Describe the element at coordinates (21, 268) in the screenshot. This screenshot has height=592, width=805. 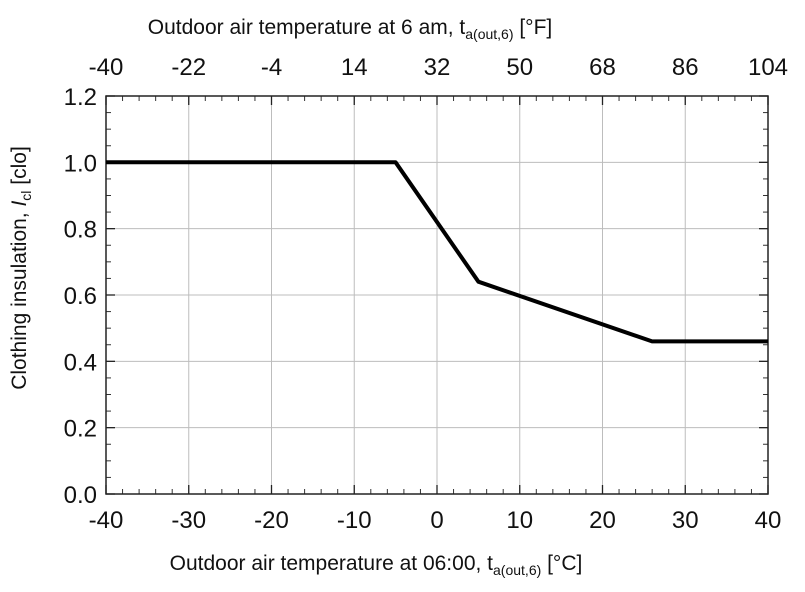
I see `y-axis-title: Clothing insulation, Icl [clo]` at that location.